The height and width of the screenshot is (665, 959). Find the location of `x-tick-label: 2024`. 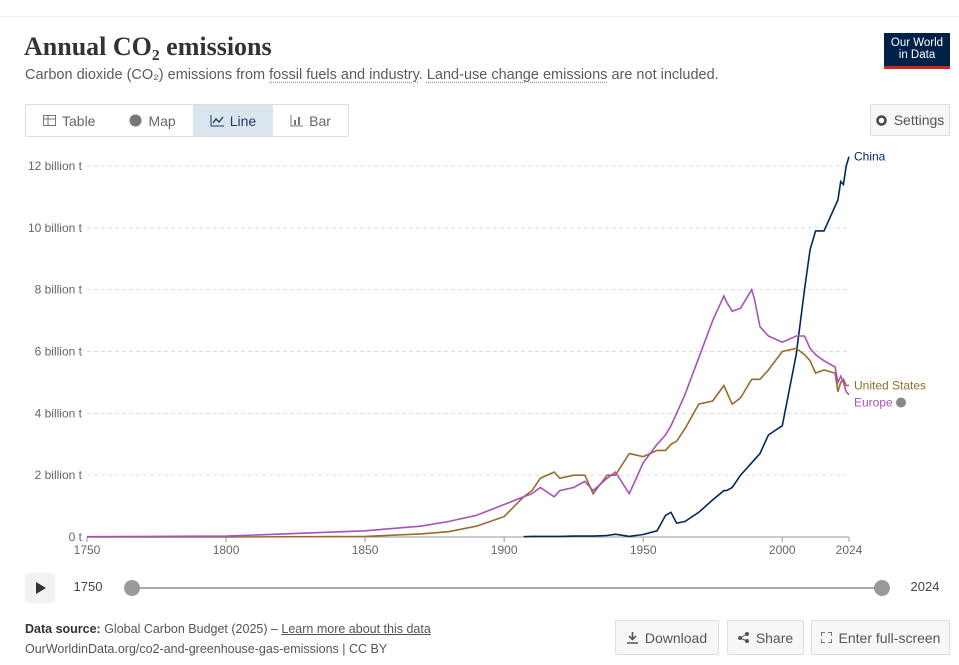

x-tick-label: 2024 is located at coordinates (849, 550).